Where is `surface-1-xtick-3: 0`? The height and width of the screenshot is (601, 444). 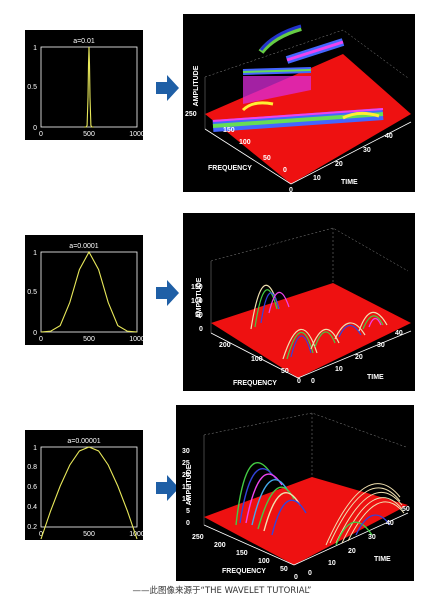 surface-1-xtick-3: 0 is located at coordinates (285, 170).